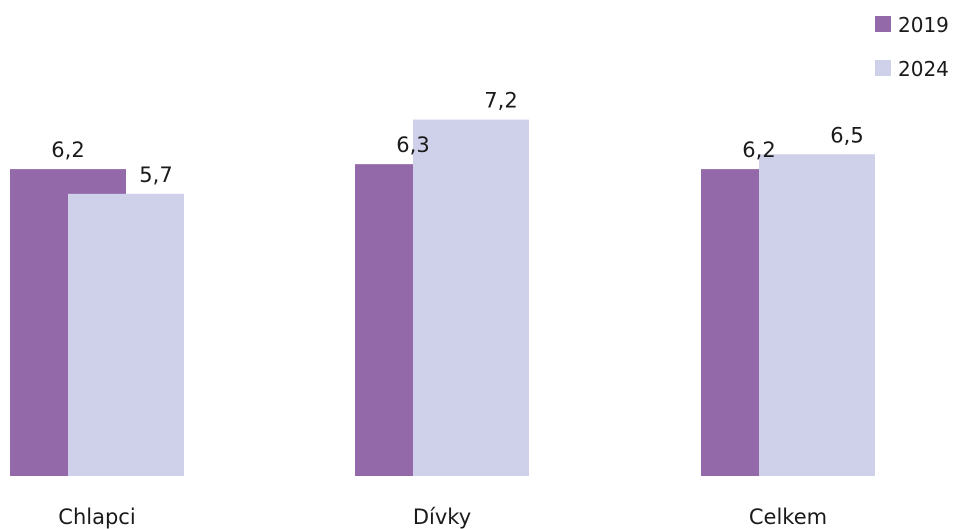 This screenshot has height=529, width=956. What do you see at coordinates (412, 145) in the screenshot?
I see `data-label-dívky-2019: 6,3` at bounding box center [412, 145].